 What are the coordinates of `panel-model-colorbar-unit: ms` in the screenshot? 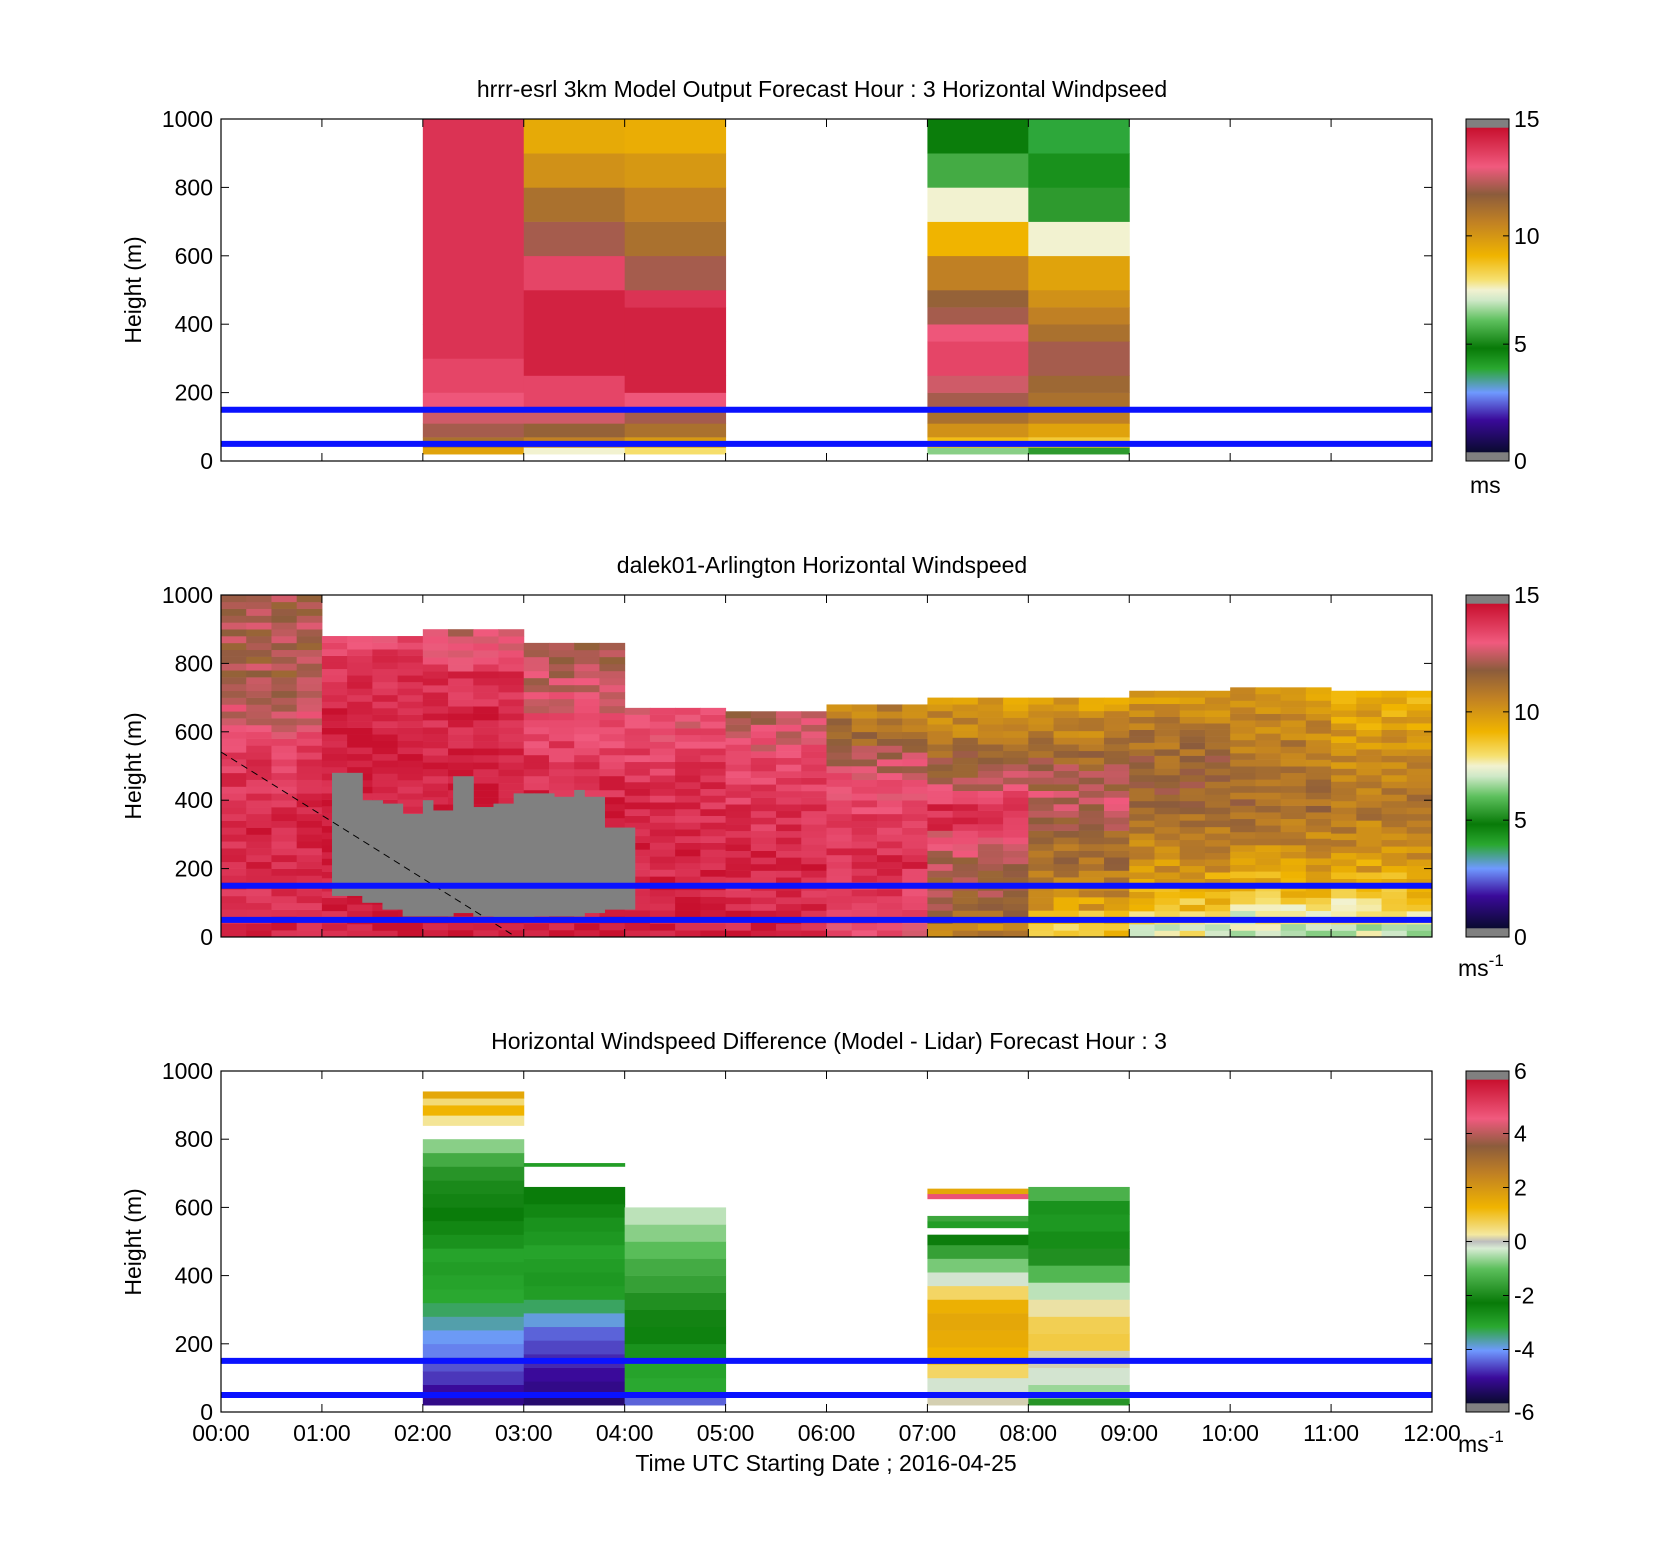 It's located at (1485, 485).